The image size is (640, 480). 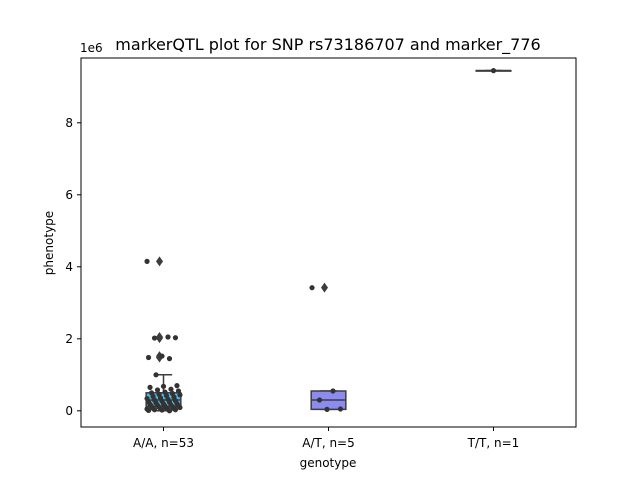 What do you see at coordinates (163, 443) in the screenshot?
I see `x-tick-label: A/A, n=53` at bounding box center [163, 443].